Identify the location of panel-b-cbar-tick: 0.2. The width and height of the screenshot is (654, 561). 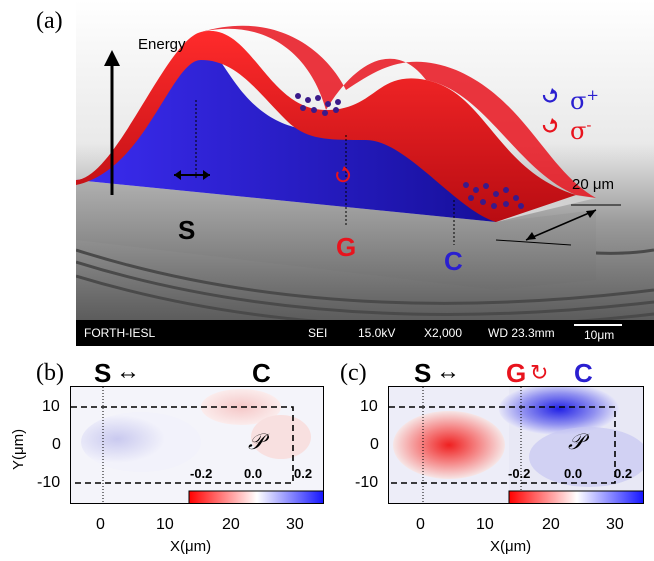
(303, 473).